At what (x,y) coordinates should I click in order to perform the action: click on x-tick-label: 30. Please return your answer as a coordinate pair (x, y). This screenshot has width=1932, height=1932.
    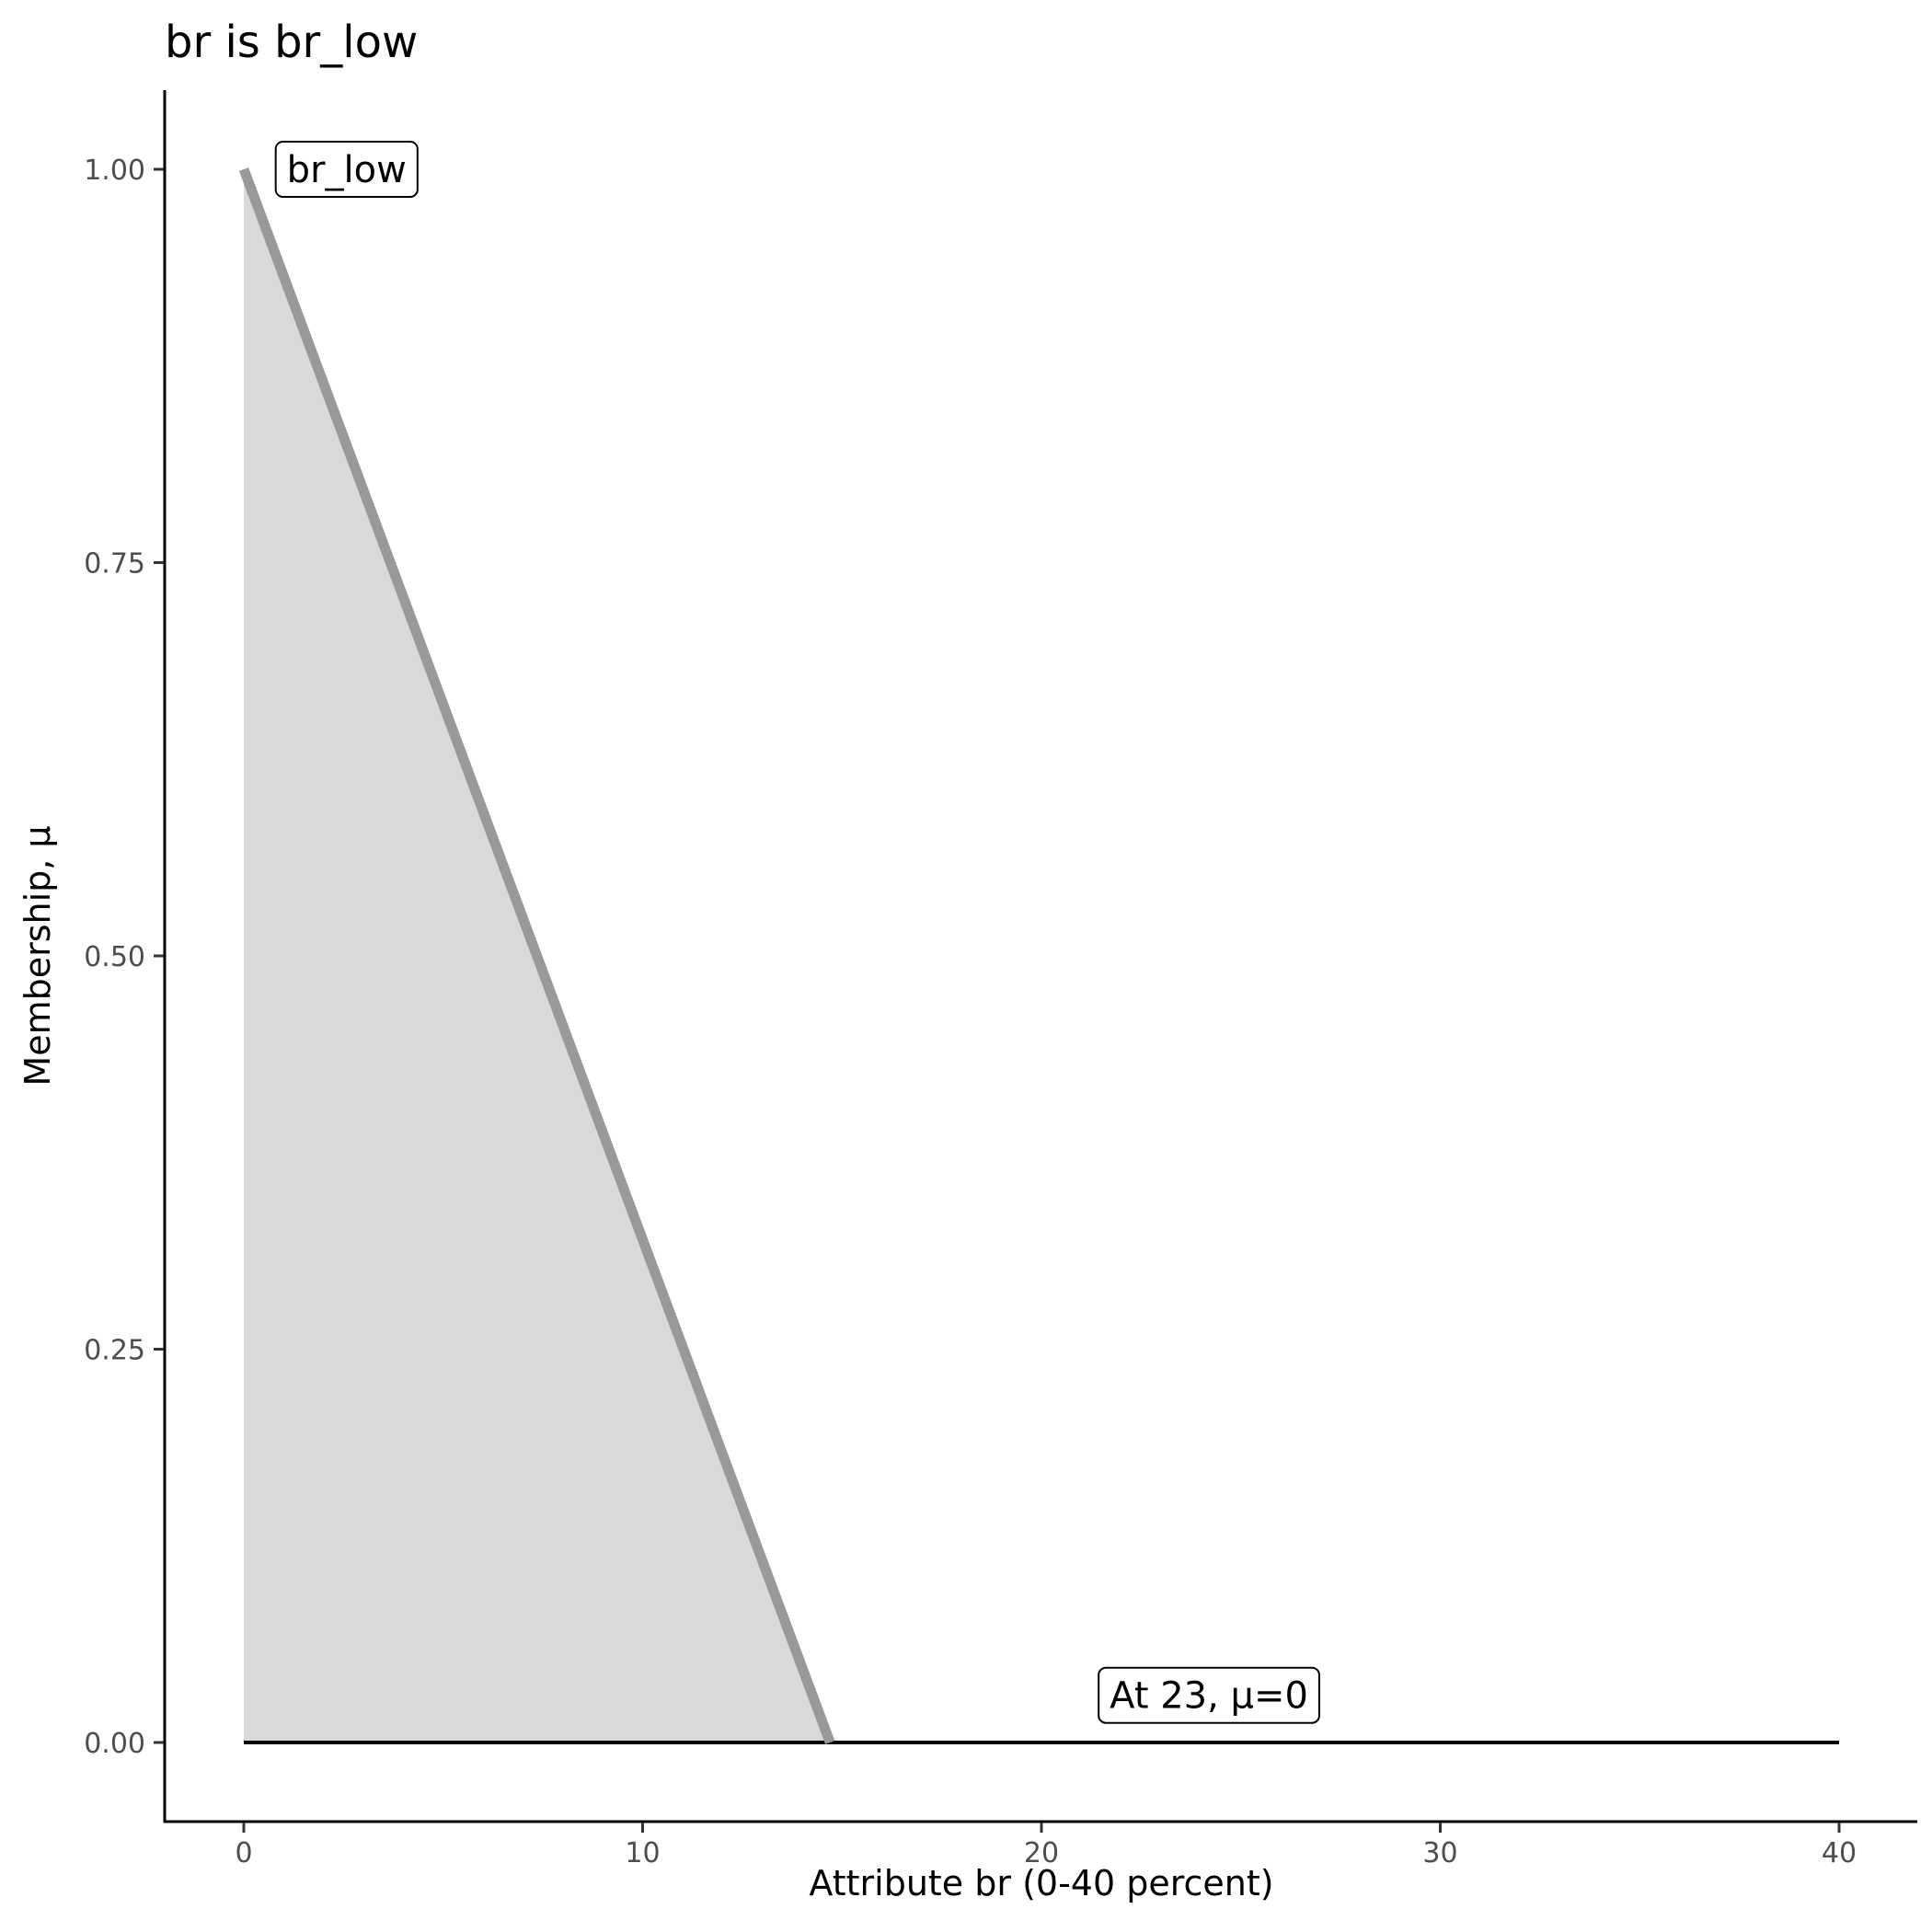
    Looking at the image, I should click on (1439, 1853).